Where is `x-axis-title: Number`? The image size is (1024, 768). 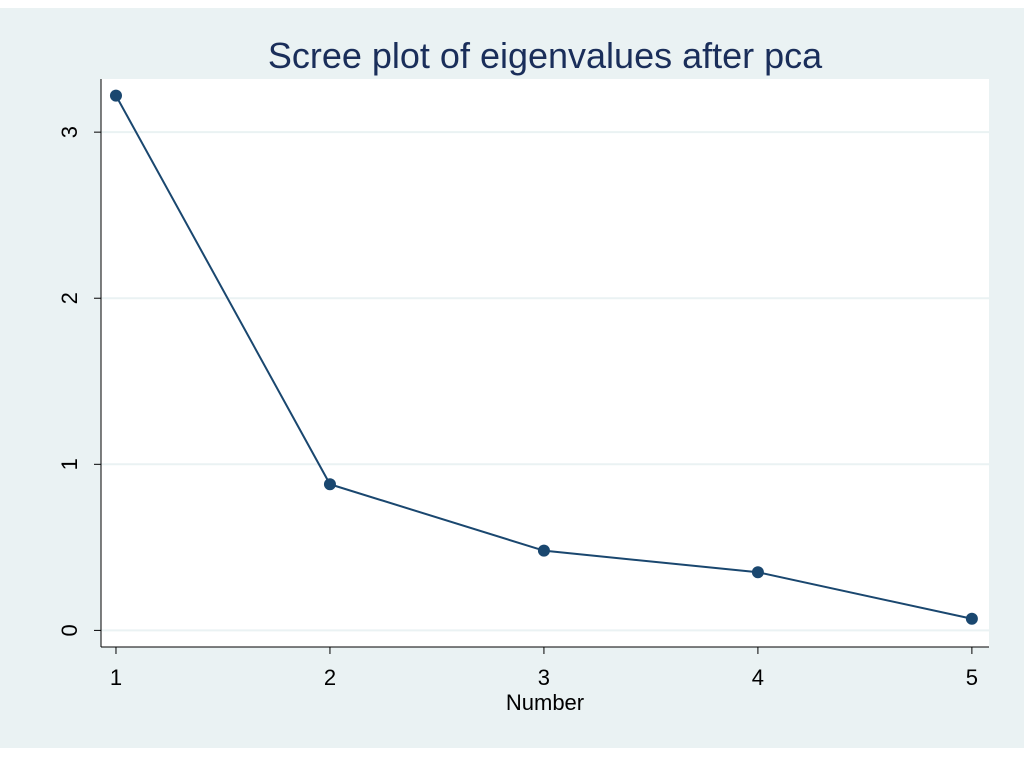
x-axis-title: Number is located at coordinates (545, 702).